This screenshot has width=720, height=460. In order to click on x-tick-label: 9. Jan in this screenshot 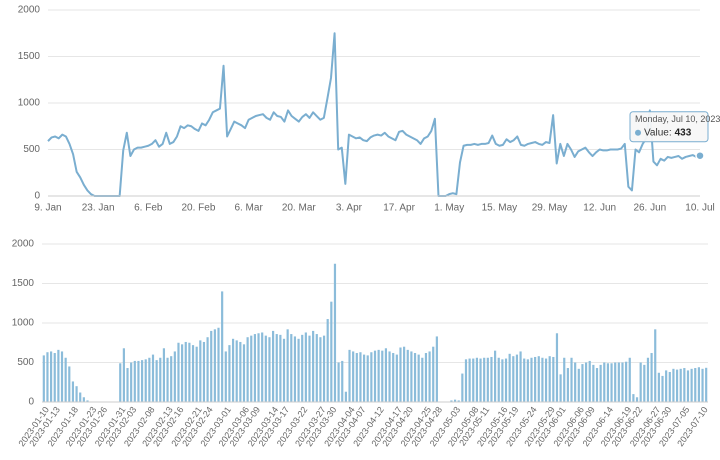, I will do `click(47, 208)`.